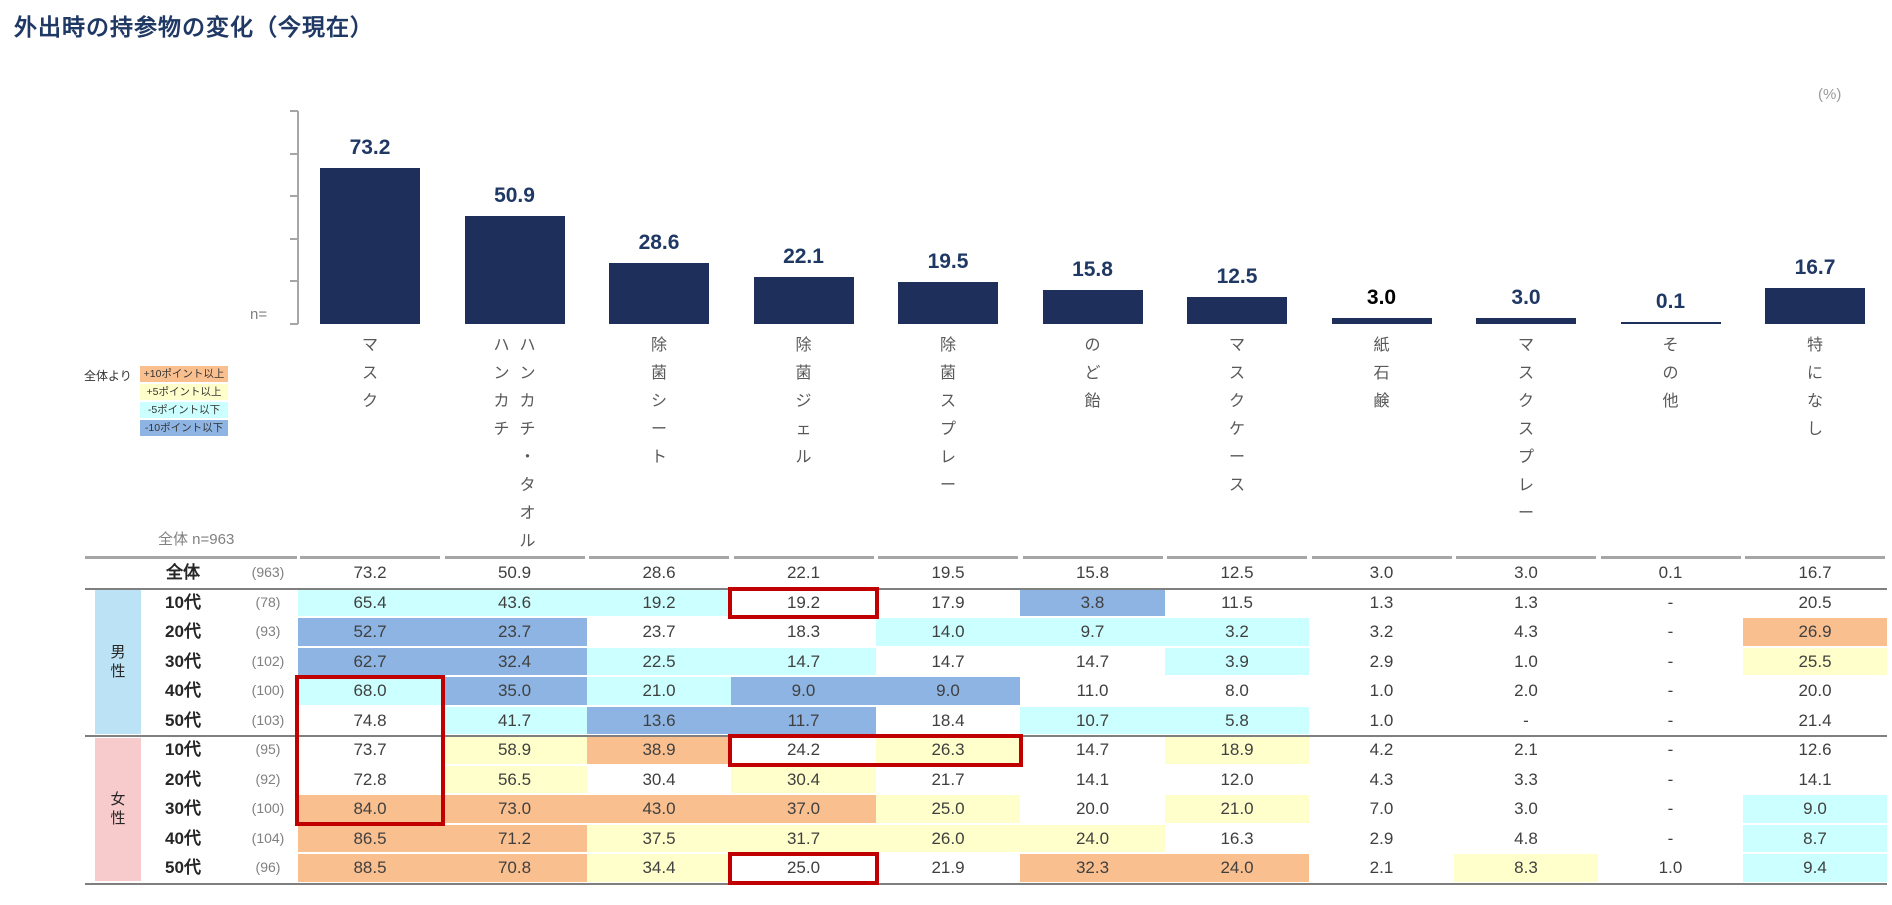 Image resolution: width=1892 pixels, height=905 pixels. I want to click on bar-value-label: 22.1, so click(803, 256).